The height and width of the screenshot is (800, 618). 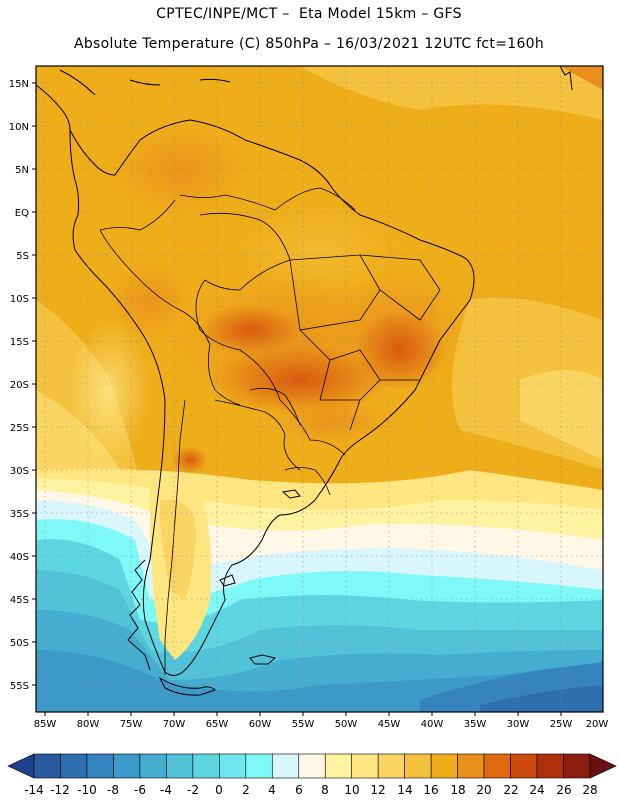 I want to click on colorbar-label: 8, so click(x=325, y=790).